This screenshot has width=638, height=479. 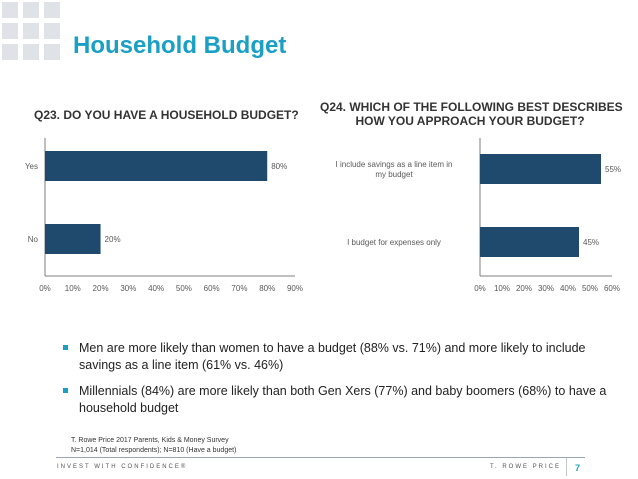 What do you see at coordinates (166, 115) in the screenshot?
I see `q23-question: Q23. DO YOU HAVE A HOUSEHOLD BUDGET?` at bounding box center [166, 115].